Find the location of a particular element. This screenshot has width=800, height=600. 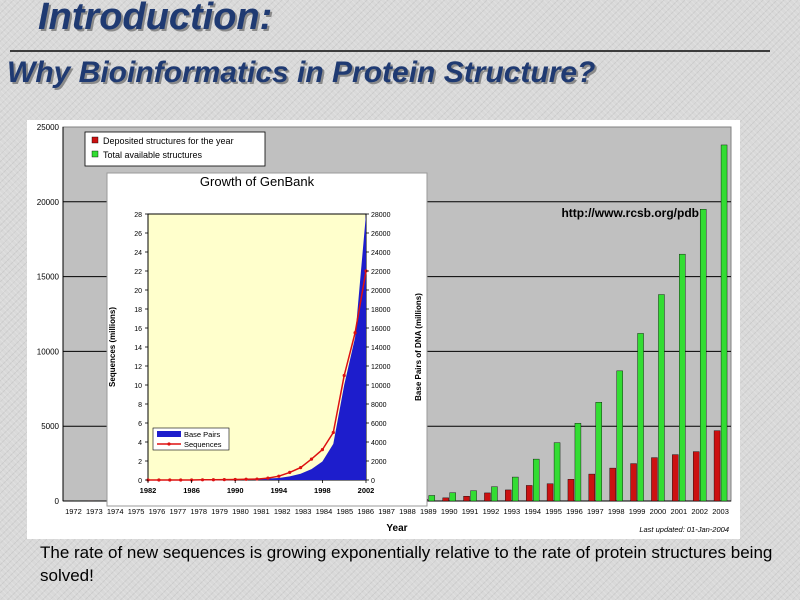

x-tick-label: 1991 is located at coordinates (470, 511).